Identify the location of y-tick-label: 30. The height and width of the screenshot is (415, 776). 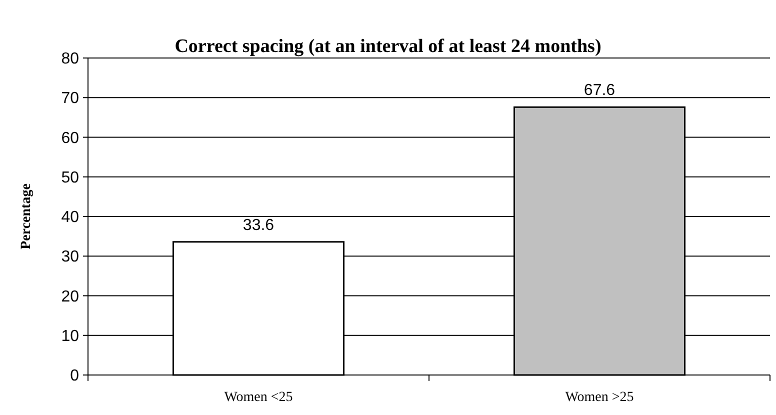
(70, 257).